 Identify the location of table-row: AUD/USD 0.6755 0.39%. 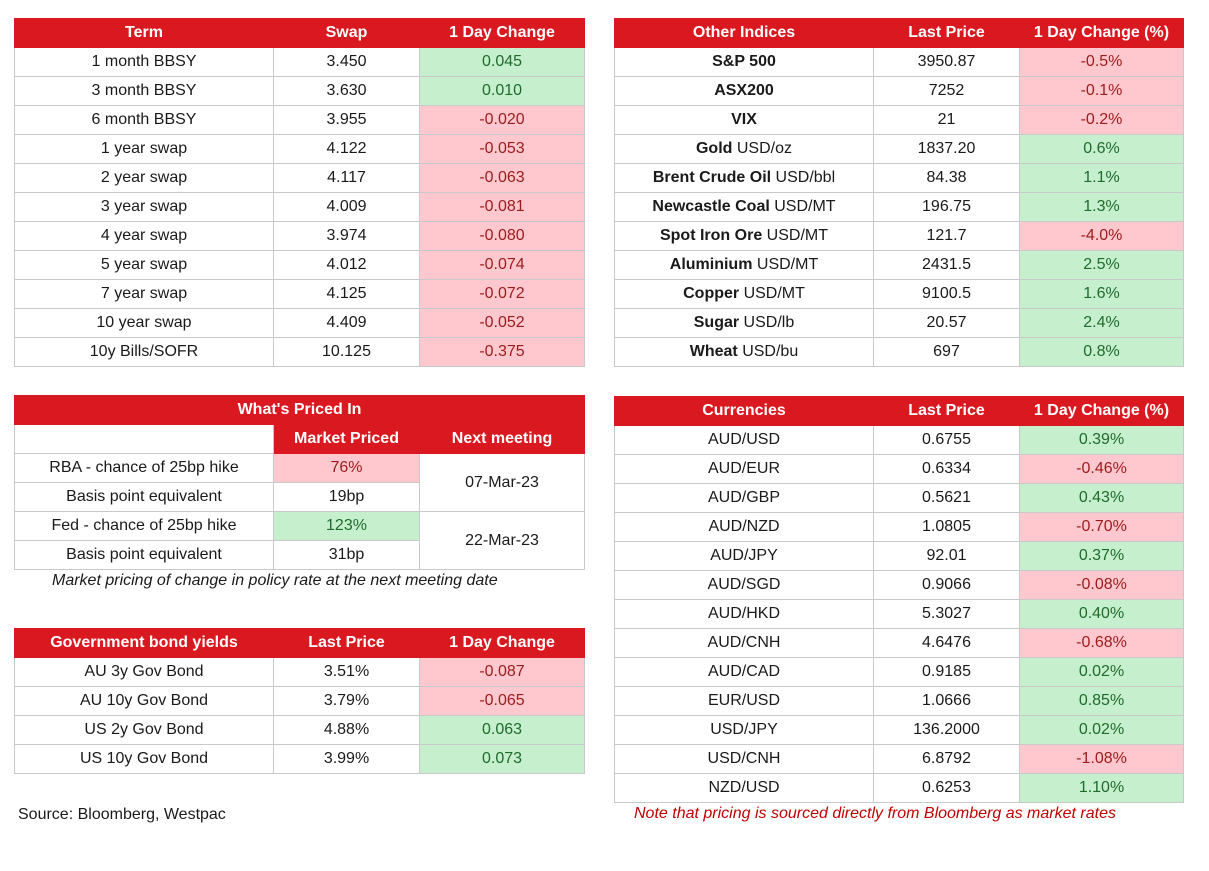
(899, 440).